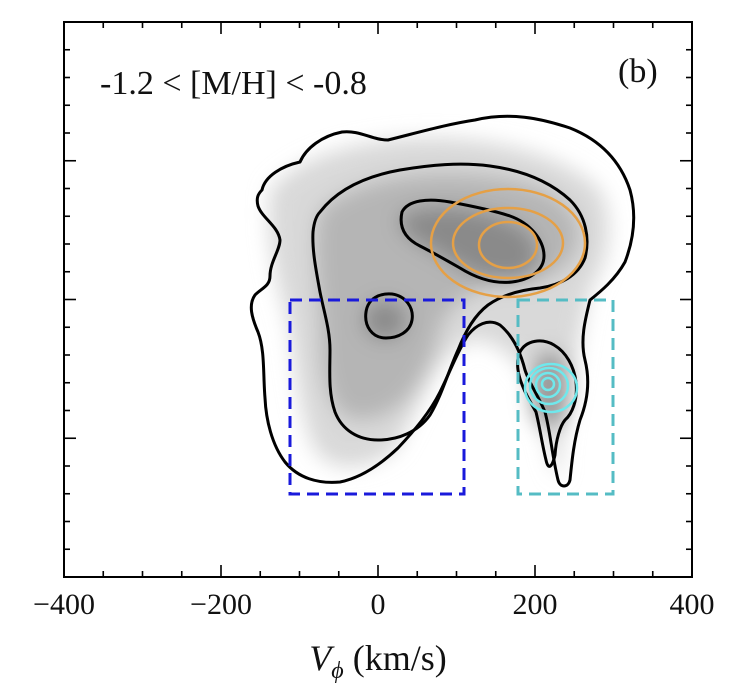  Describe the element at coordinates (692, 604) in the screenshot. I see `x-tick-label: 400` at that location.